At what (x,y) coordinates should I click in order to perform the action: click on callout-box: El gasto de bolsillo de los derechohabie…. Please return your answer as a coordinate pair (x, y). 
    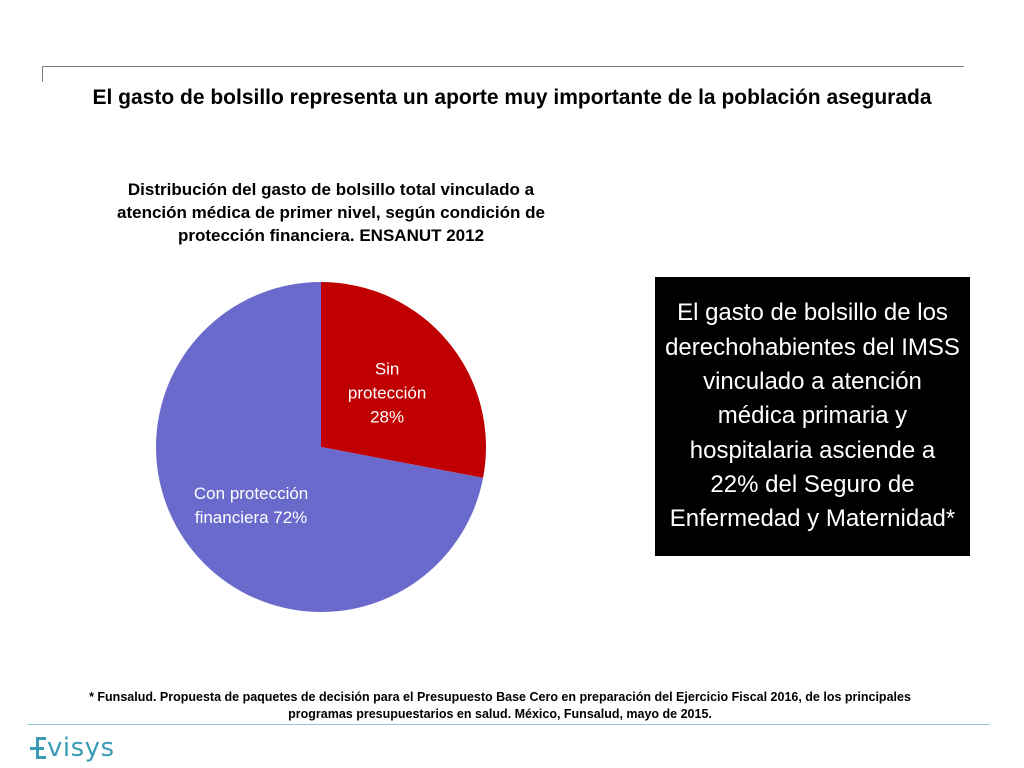
    Looking at the image, I should click on (812, 416).